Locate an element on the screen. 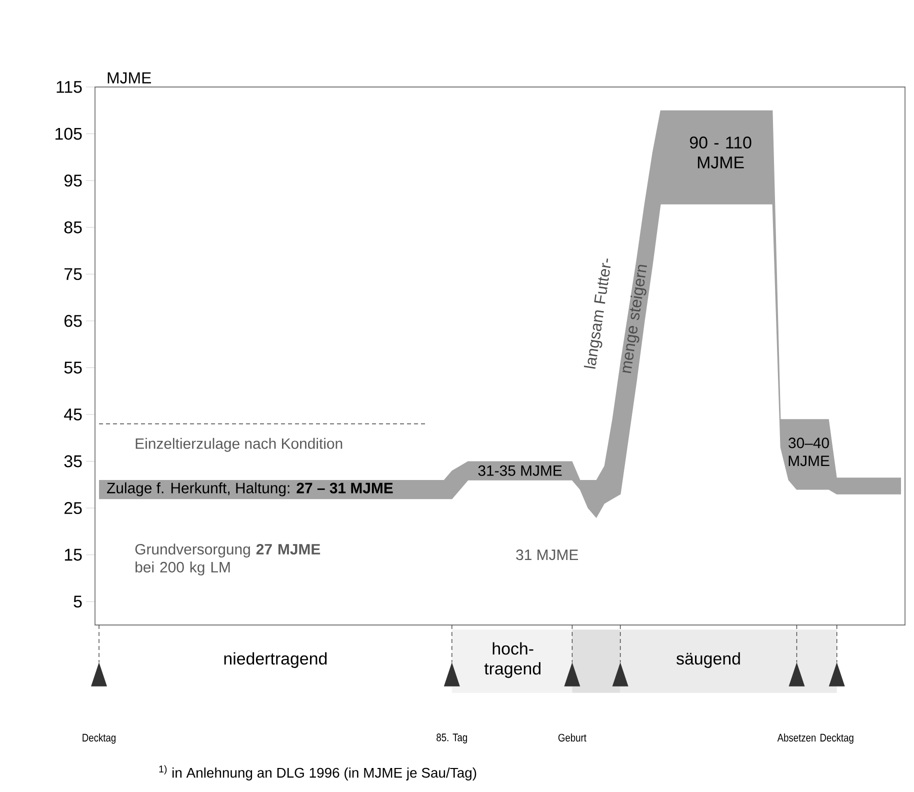  y-axis-title: MJME is located at coordinates (129, 78).